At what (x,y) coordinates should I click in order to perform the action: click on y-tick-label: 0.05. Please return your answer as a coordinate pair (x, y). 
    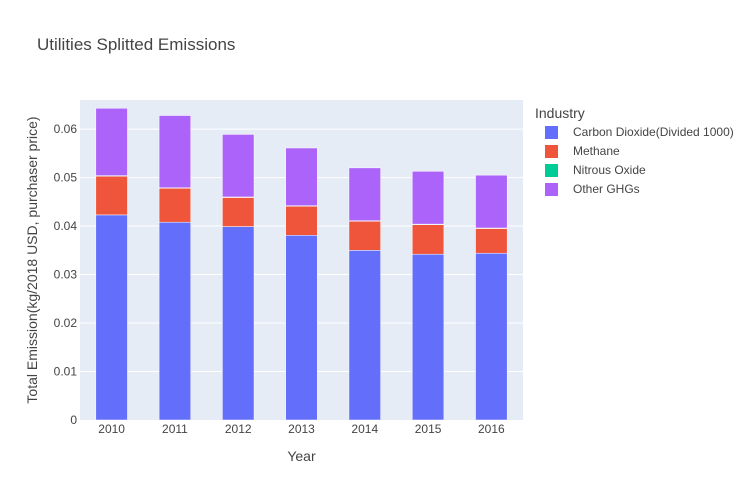
    Looking at the image, I should click on (66, 178).